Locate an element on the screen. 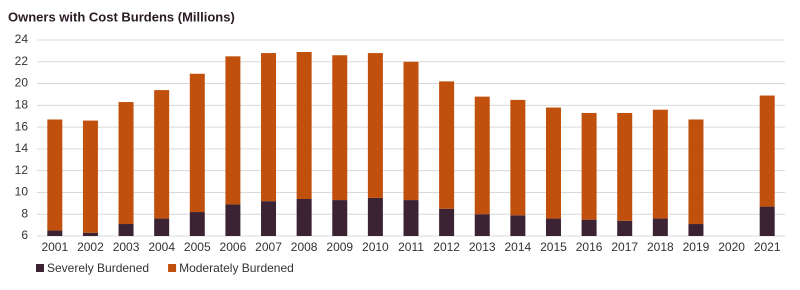 The height and width of the screenshot is (290, 800). x-tick-label: 2011 is located at coordinates (411, 247).